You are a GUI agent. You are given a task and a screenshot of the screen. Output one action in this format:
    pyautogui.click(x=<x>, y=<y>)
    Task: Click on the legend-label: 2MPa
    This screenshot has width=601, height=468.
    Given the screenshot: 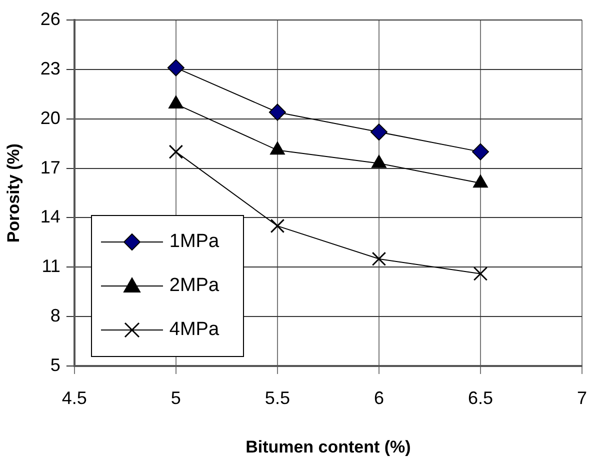 What is the action you would take?
    pyautogui.click(x=194, y=286)
    